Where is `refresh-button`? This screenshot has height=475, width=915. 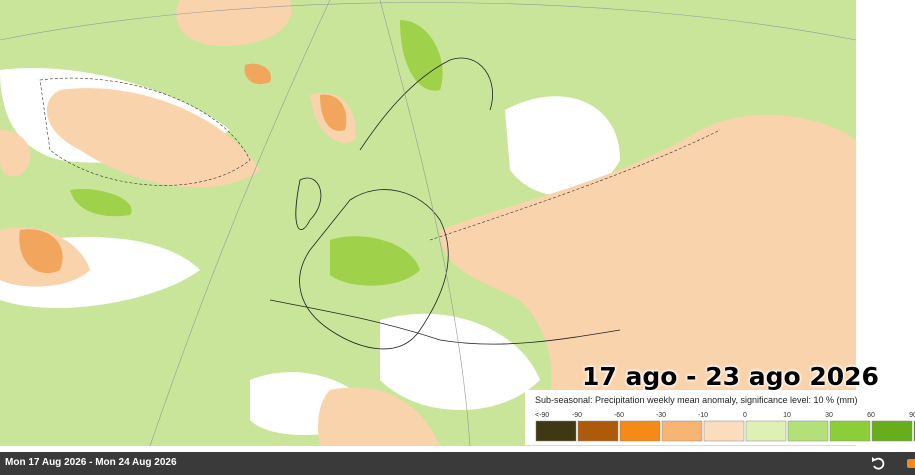 refresh-button is located at coordinates (881, 463).